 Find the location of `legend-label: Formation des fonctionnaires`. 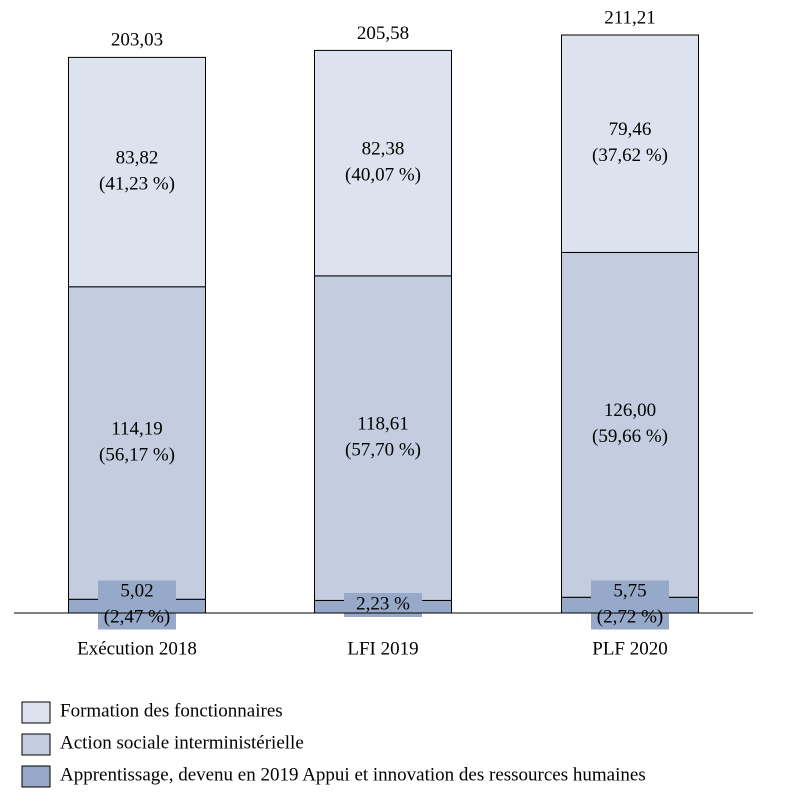

legend-label: Formation des fonctionnaires is located at coordinates (171, 710).